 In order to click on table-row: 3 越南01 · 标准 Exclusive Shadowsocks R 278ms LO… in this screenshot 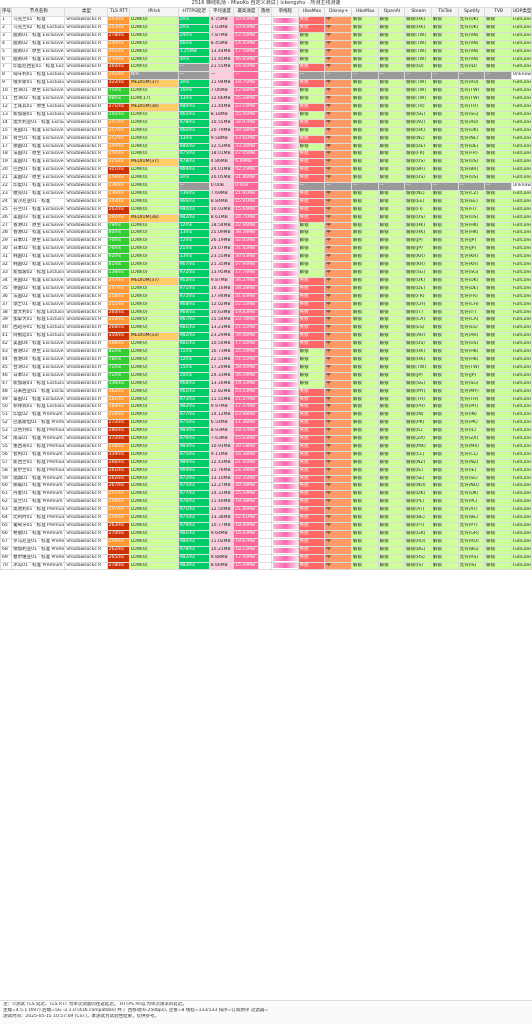, I will do `click(266, 36)`.